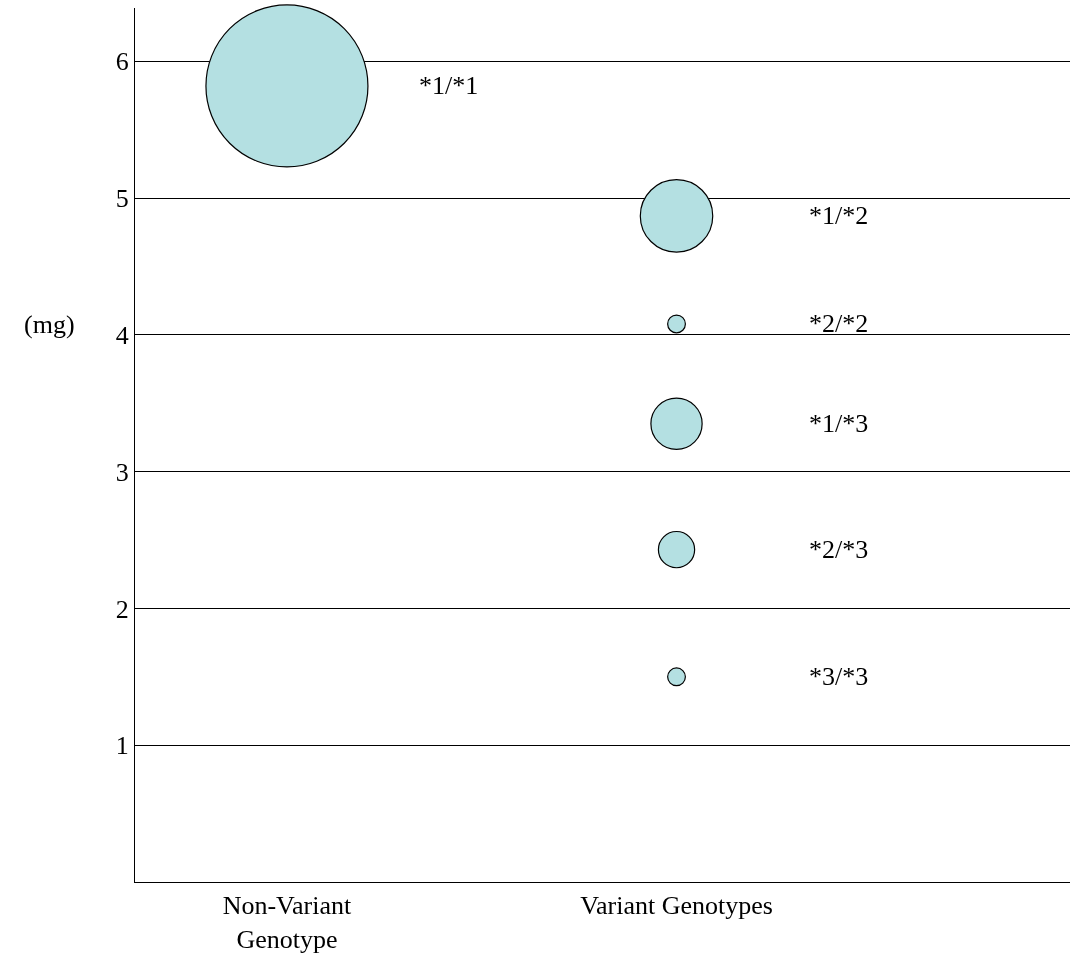  What do you see at coordinates (122, 609) in the screenshot?
I see `y-tick-label: 2` at bounding box center [122, 609].